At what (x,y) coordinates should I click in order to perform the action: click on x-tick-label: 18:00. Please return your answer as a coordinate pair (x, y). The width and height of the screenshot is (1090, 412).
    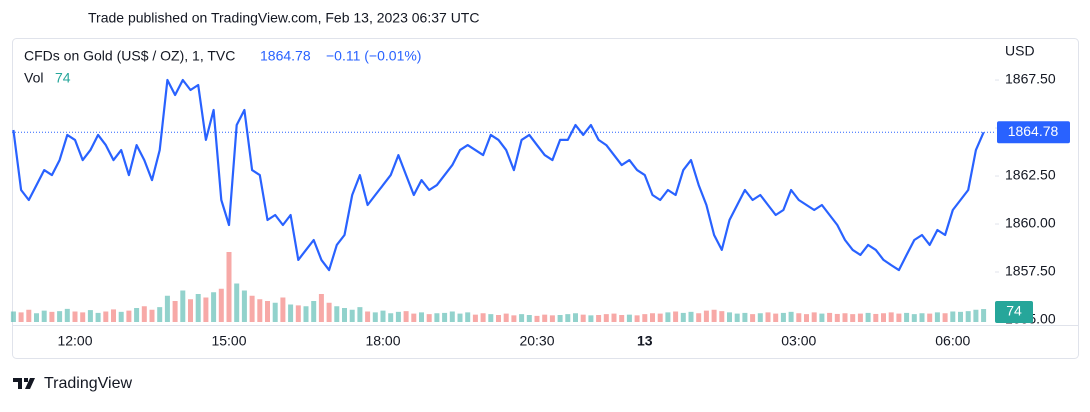
    Looking at the image, I should click on (382, 341).